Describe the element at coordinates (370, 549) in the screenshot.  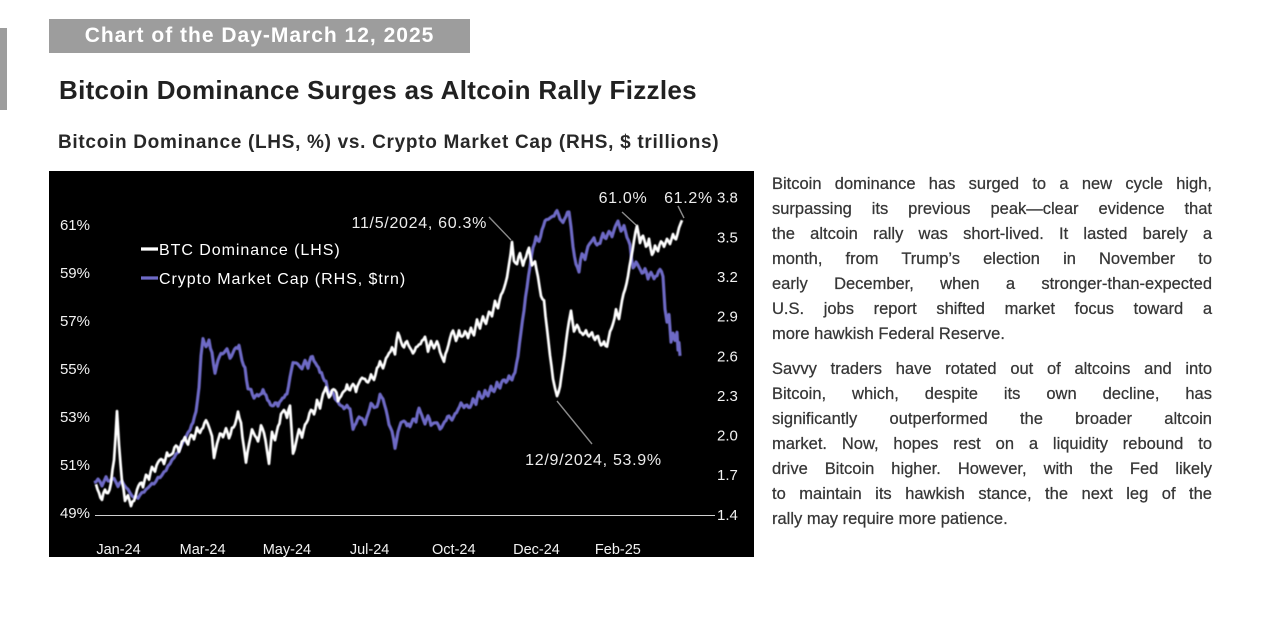
I see `svg-text: Jul-24` at that location.